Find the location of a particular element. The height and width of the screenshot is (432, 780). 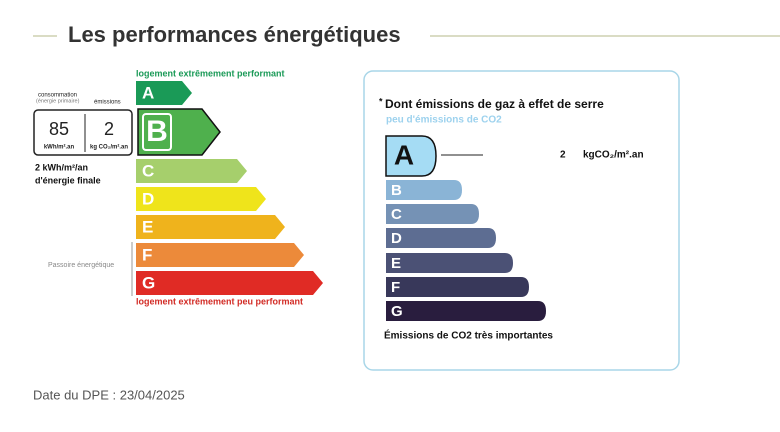

ges-class-letter: B is located at coordinates (396, 190).